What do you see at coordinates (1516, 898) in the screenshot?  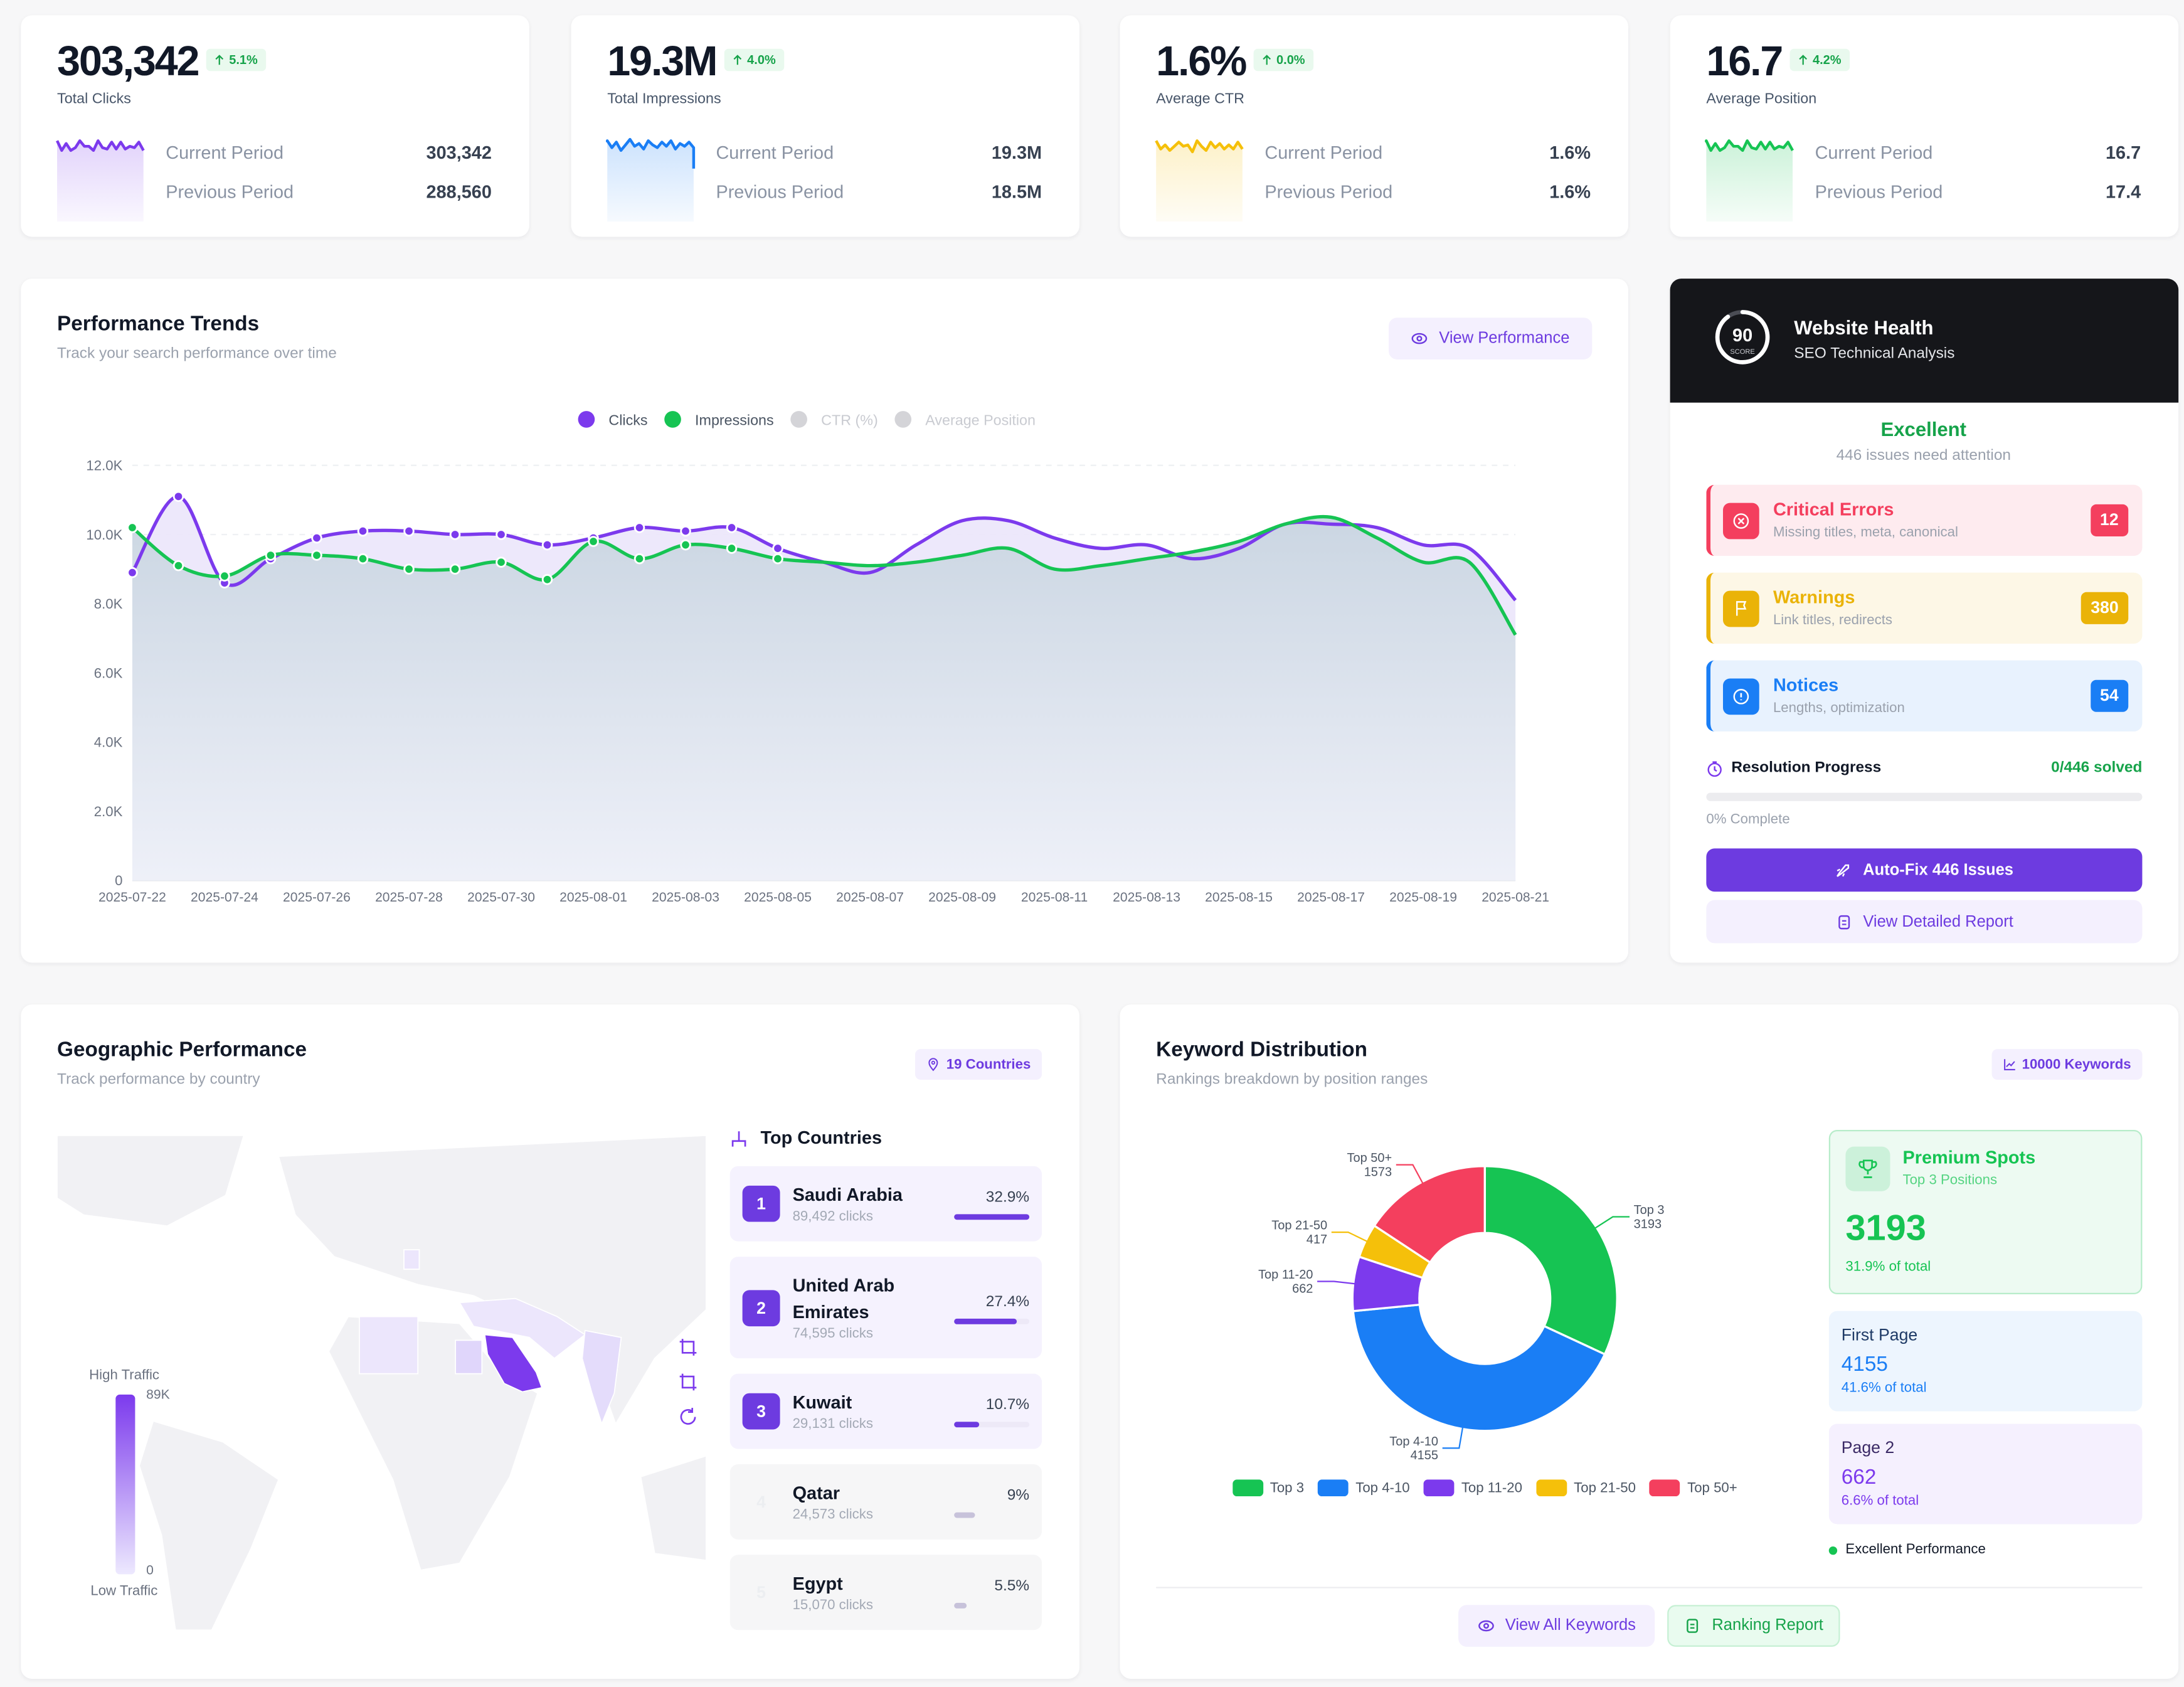 I see `x-tick-label: 2025-08-21` at bounding box center [1516, 898].